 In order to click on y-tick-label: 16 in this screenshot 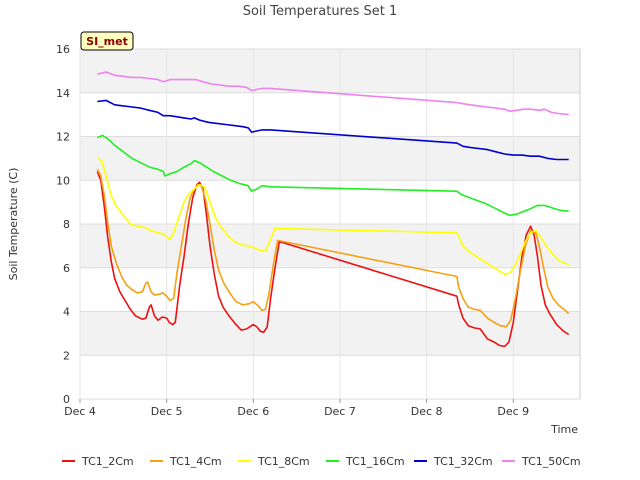, I will do `click(63, 49)`.